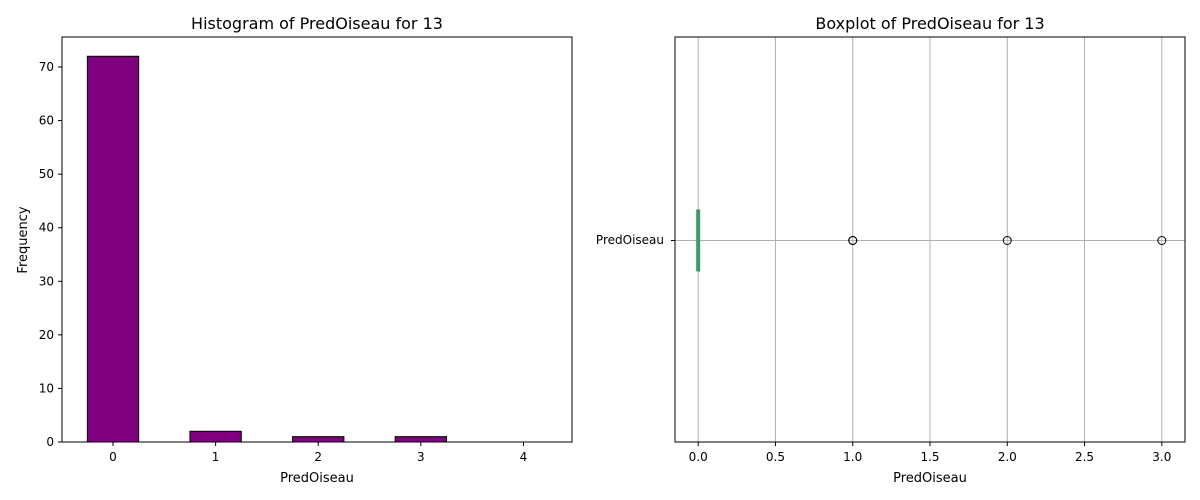  I want to click on histogram-x-tick-label: 0, so click(113, 457).